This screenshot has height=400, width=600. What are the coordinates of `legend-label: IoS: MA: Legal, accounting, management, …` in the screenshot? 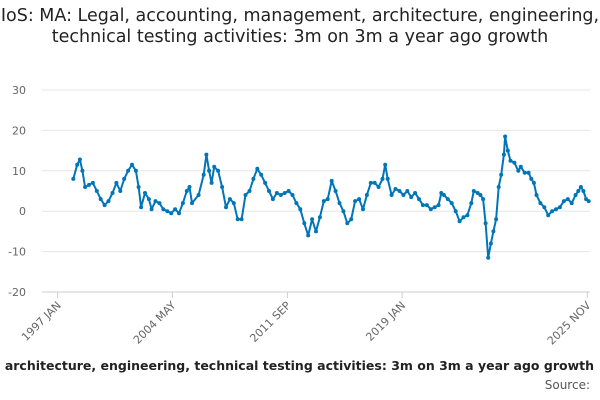 It's located at (297, 365).